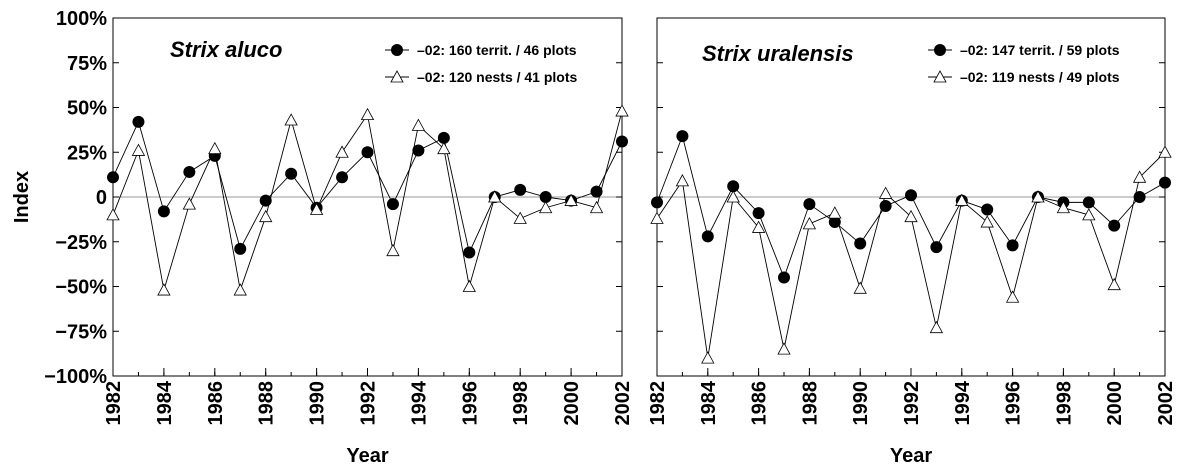 The width and height of the screenshot is (1178, 466). What do you see at coordinates (101, 198) in the screenshot?
I see `y-tick-label: 0` at bounding box center [101, 198].